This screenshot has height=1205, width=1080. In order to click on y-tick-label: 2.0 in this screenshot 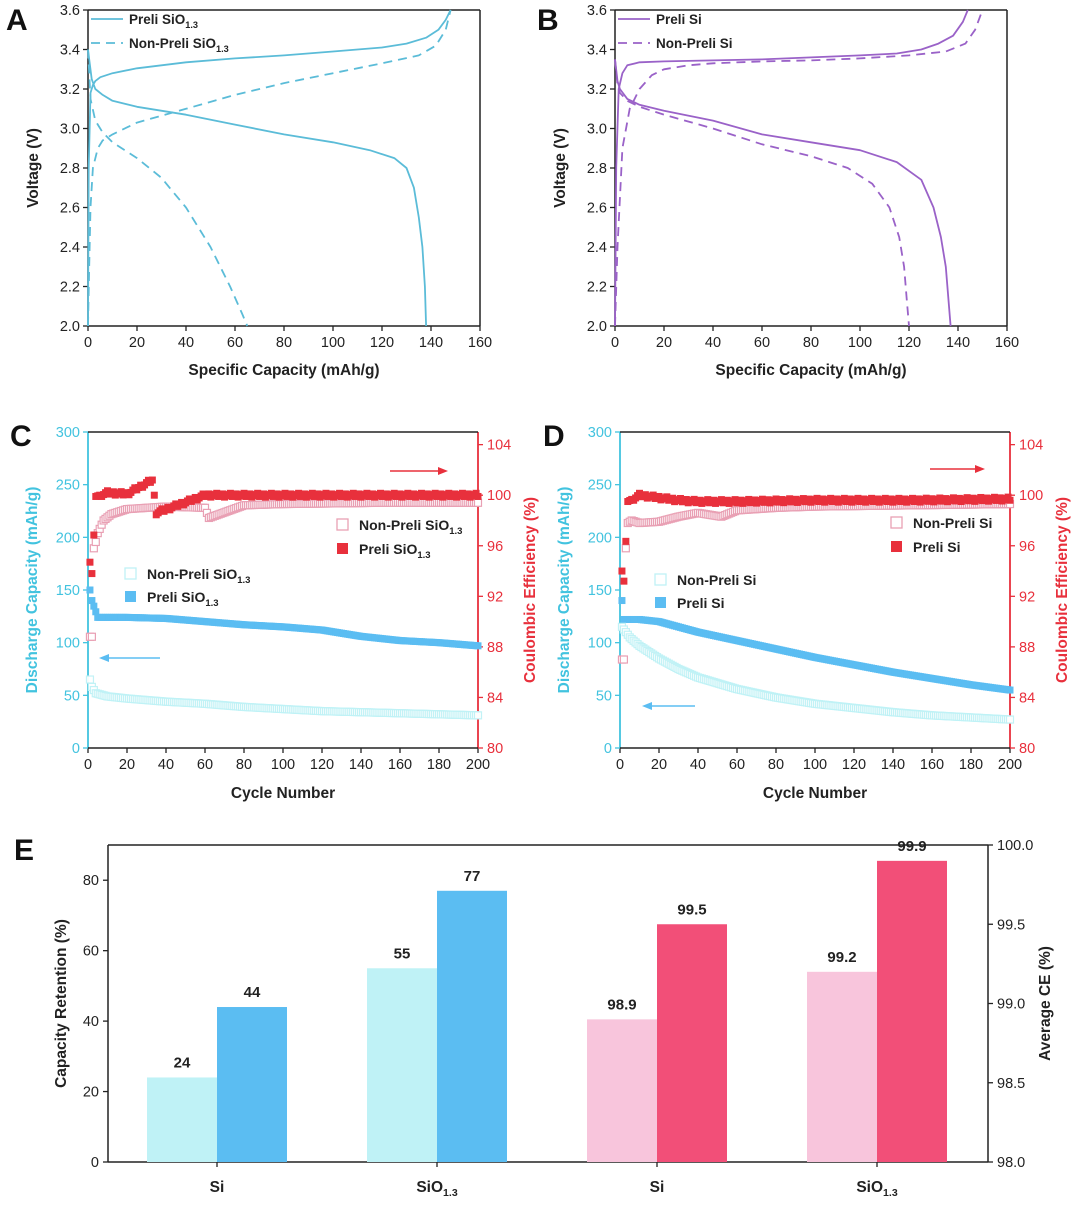, I will do `click(597, 327)`.